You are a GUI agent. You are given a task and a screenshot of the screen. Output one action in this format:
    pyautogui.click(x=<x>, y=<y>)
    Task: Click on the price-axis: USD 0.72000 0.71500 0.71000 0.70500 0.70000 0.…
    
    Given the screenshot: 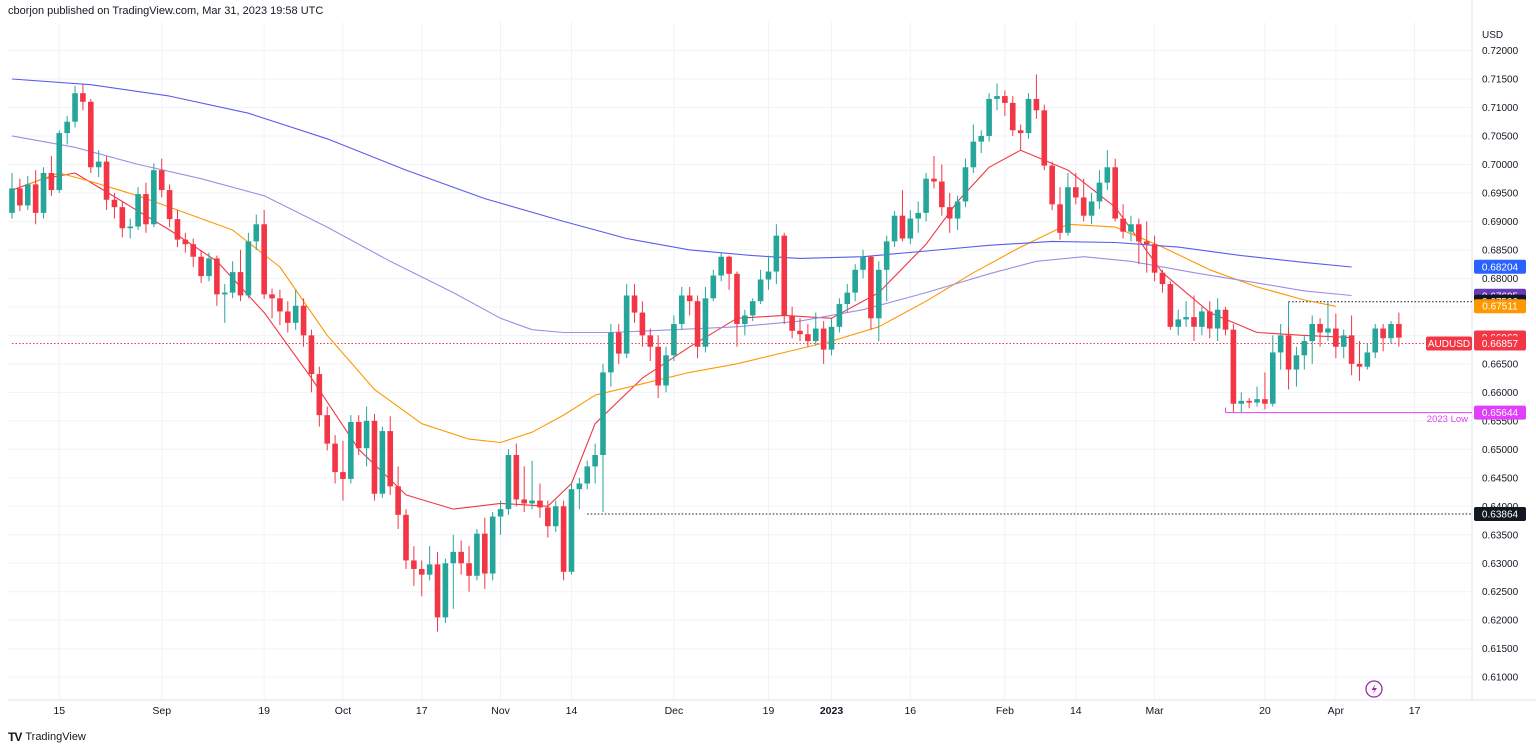 What is the action you would take?
    pyautogui.click(x=1500, y=357)
    